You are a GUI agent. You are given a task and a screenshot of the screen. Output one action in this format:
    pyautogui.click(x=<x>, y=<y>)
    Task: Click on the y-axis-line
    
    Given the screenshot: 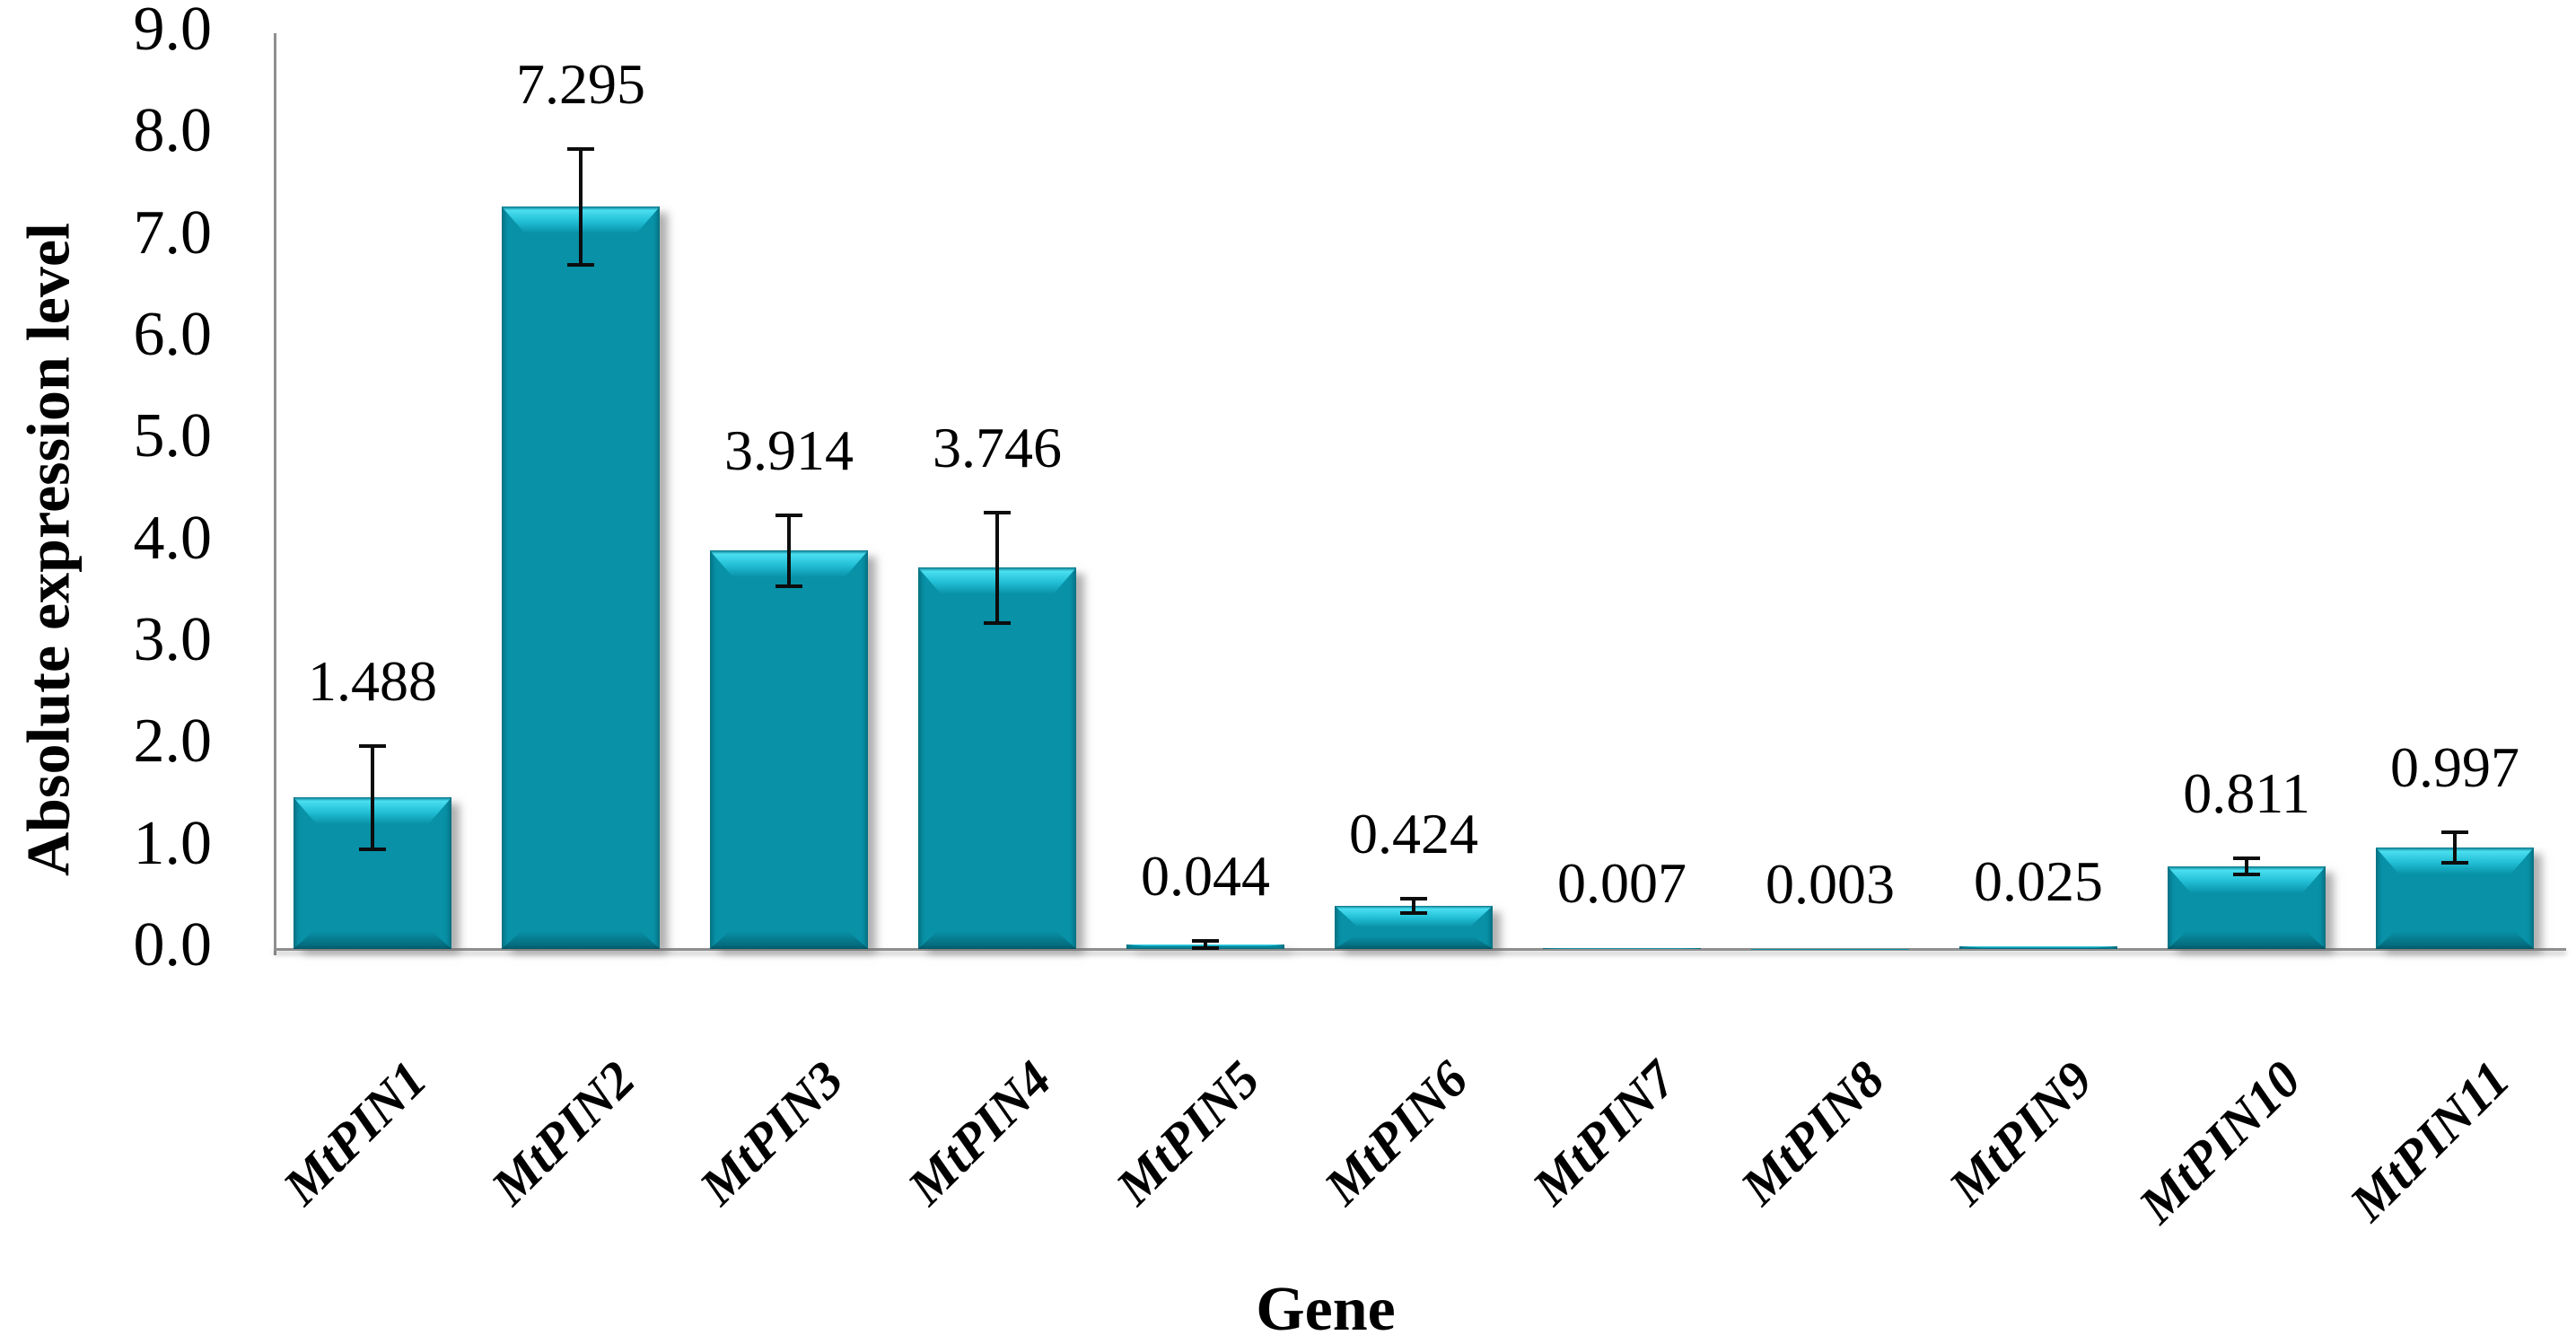 What is the action you would take?
    pyautogui.click(x=275, y=494)
    